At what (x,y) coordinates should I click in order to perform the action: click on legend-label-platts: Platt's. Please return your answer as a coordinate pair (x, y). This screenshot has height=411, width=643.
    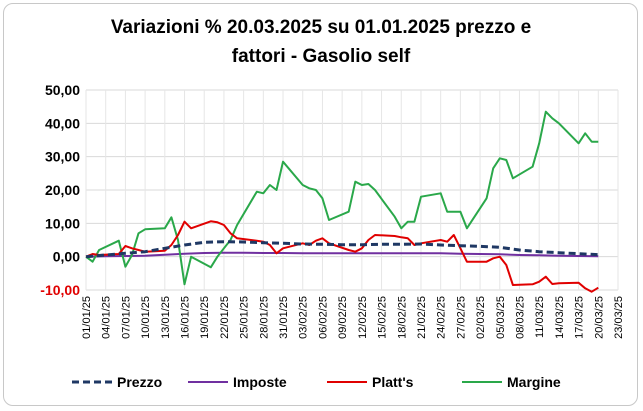
    Looking at the image, I should click on (393, 382).